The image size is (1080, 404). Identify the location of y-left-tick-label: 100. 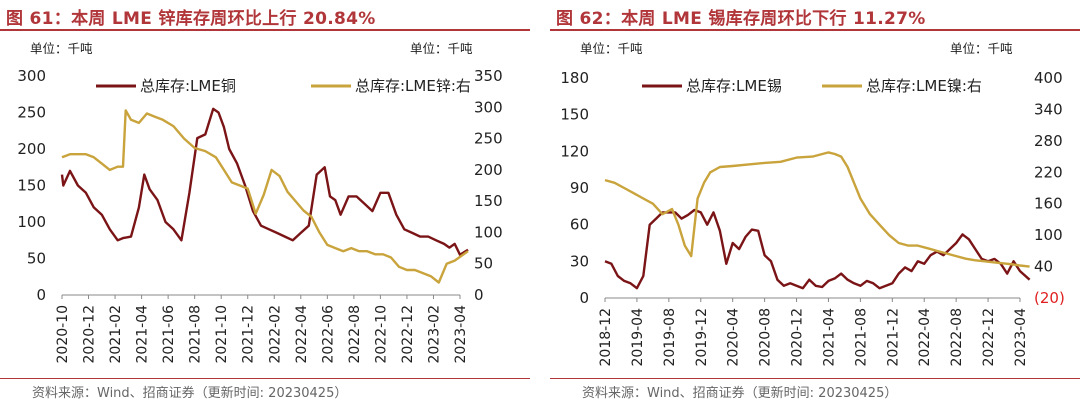
(31, 222).